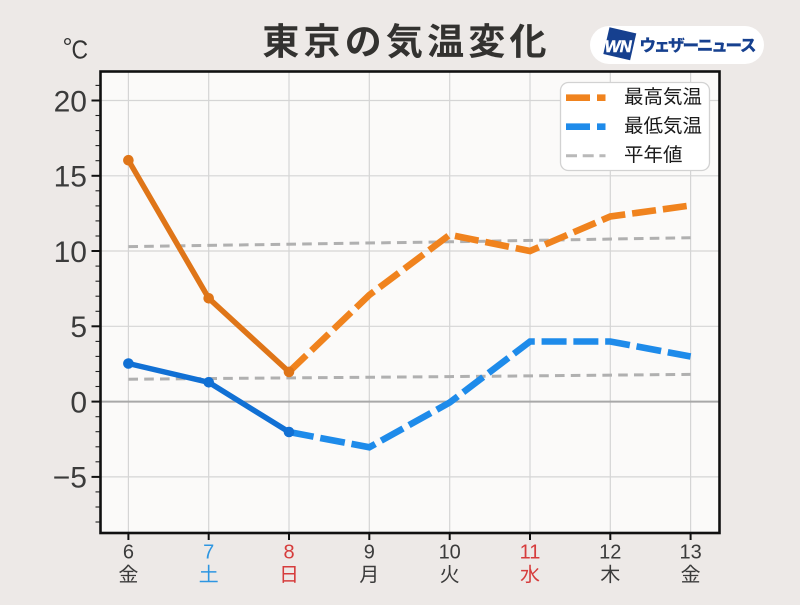  Describe the element at coordinates (619, 47) in the screenshot. I see `svg-text: WN` at that location.